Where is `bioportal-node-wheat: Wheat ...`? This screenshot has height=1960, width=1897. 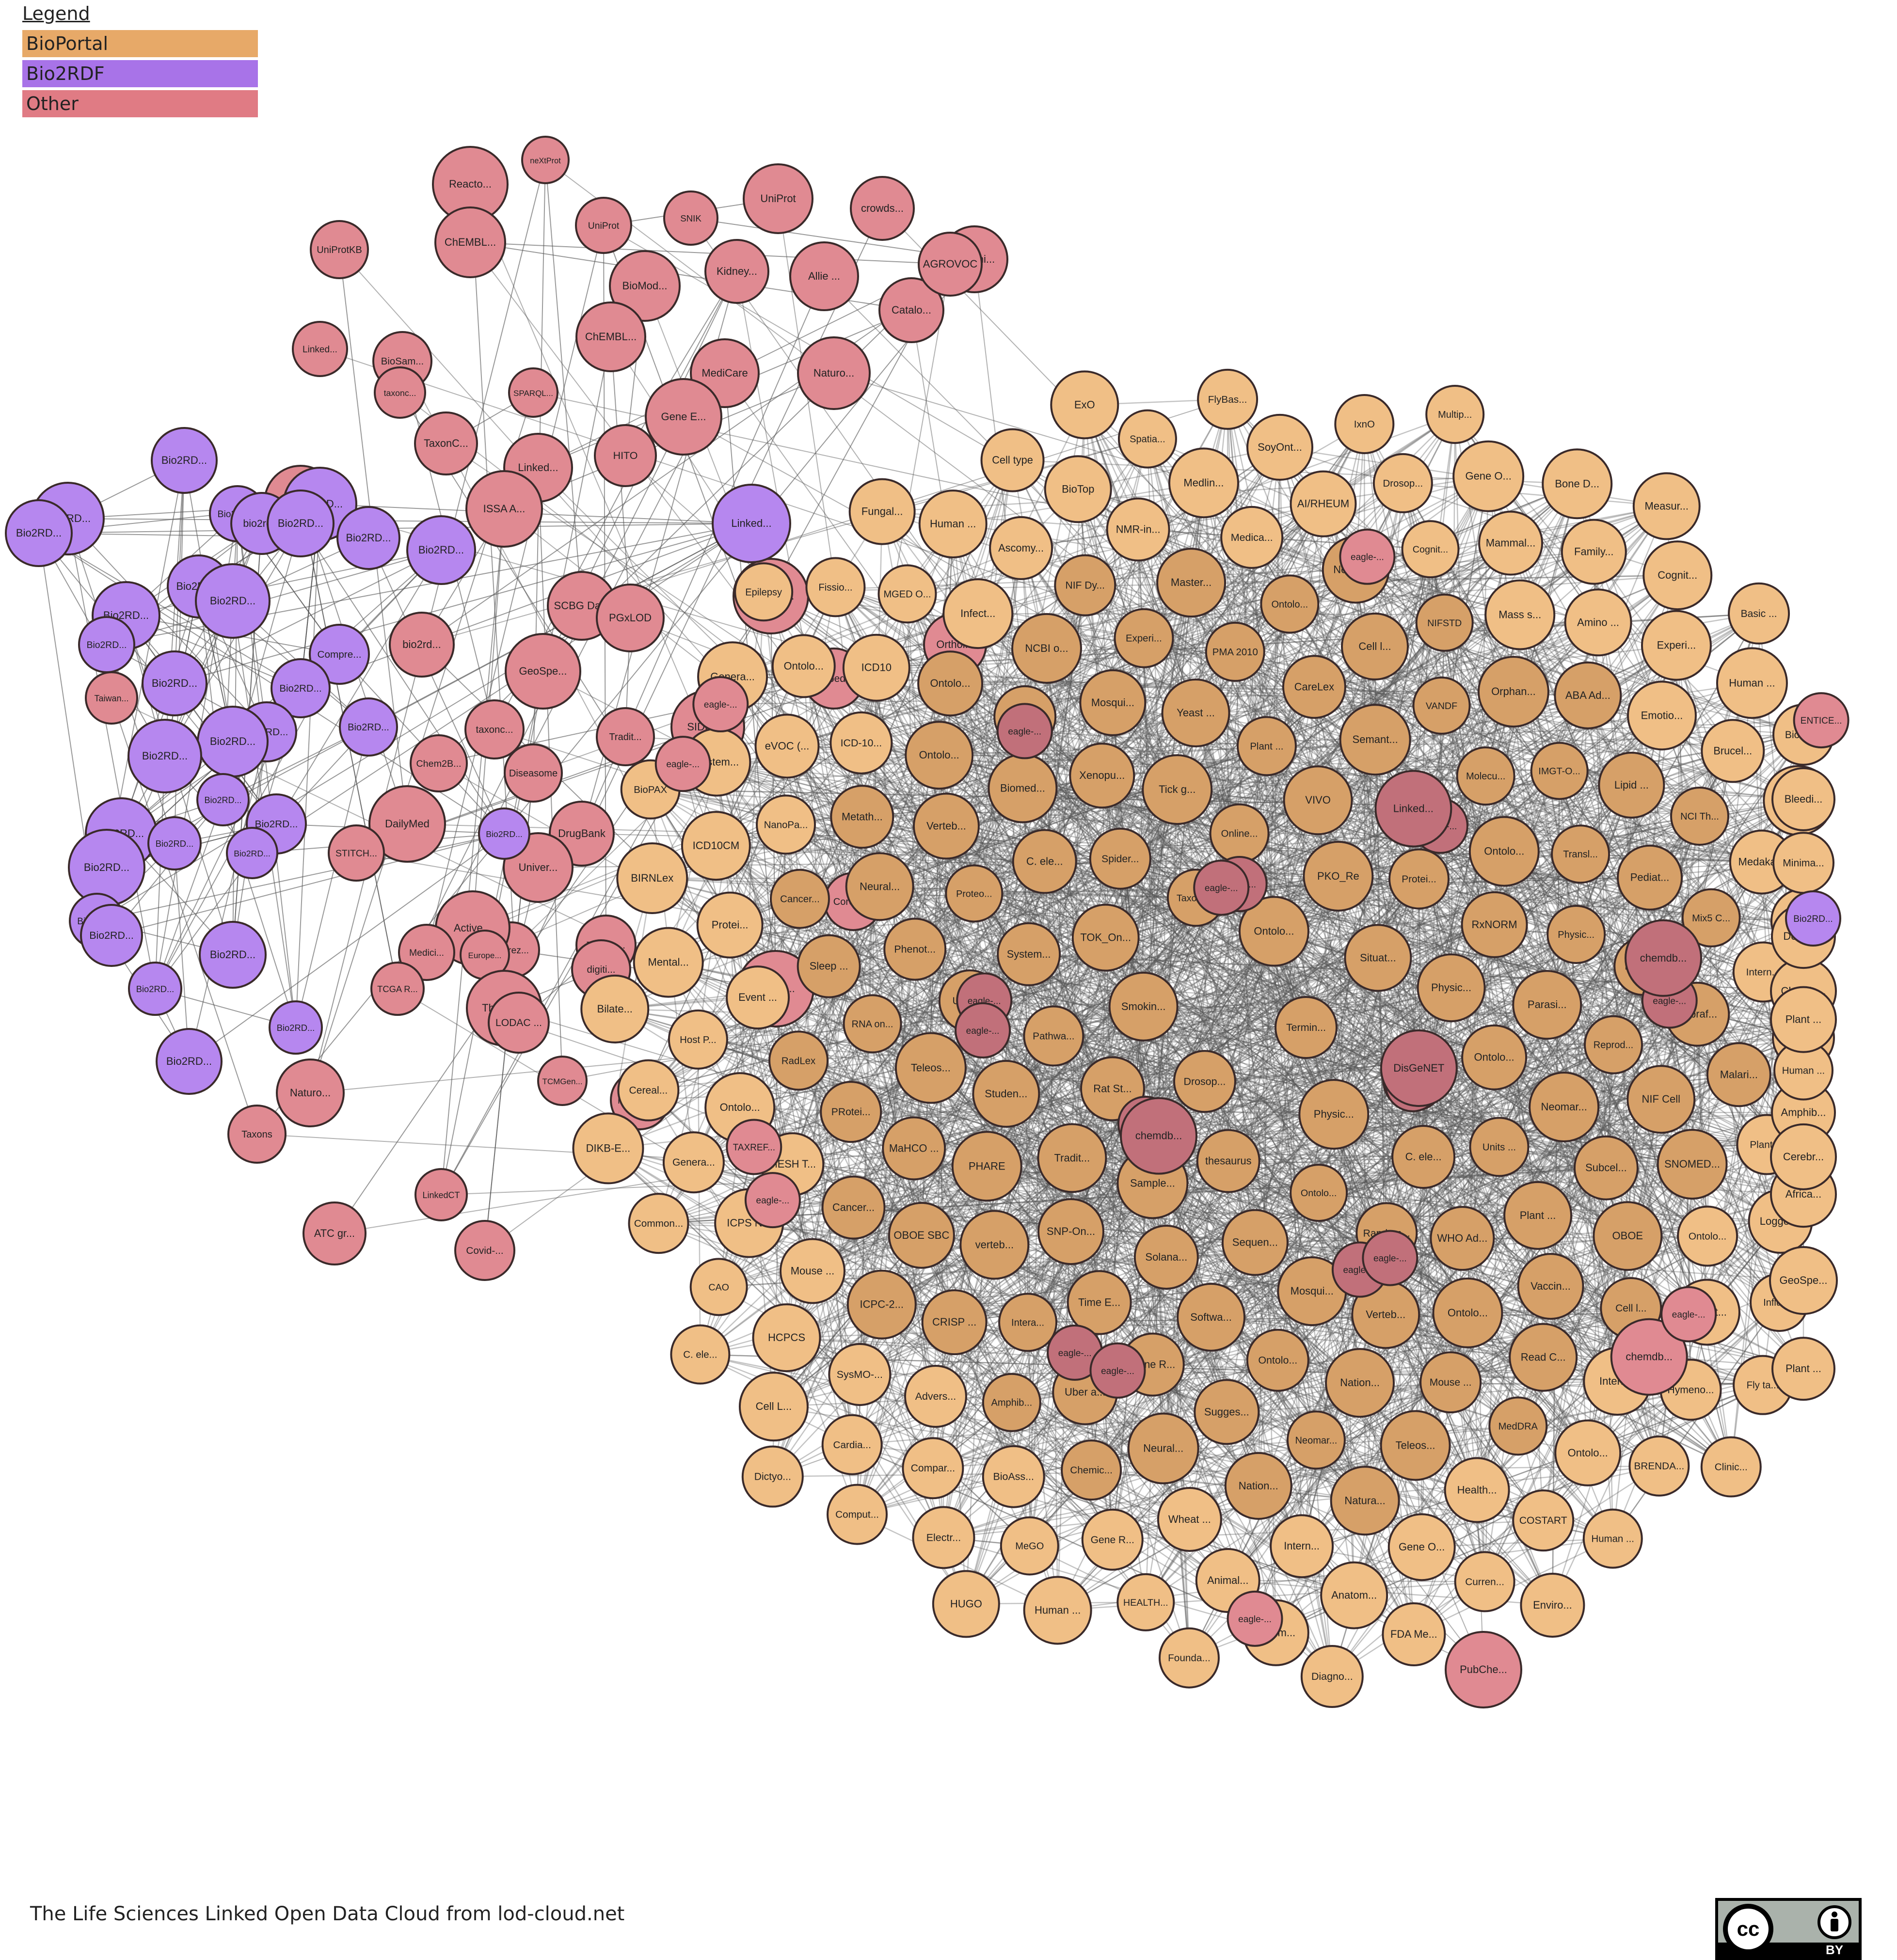
bioportal-node-wheat: Wheat ... is located at coordinates (1189, 1519).